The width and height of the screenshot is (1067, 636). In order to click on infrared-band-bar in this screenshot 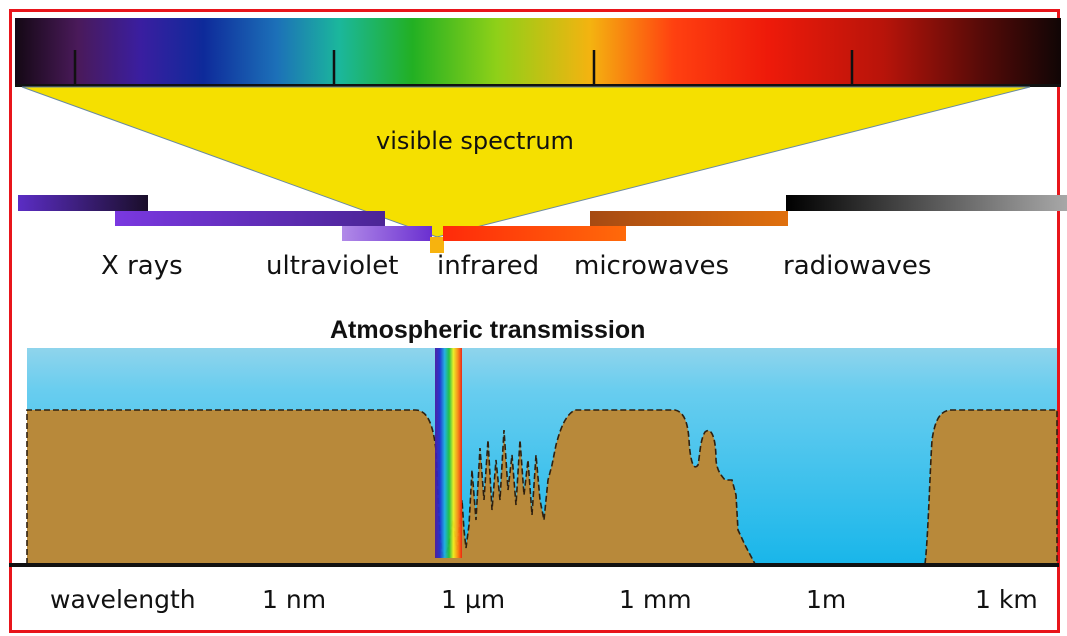, I will do `click(534, 233)`.